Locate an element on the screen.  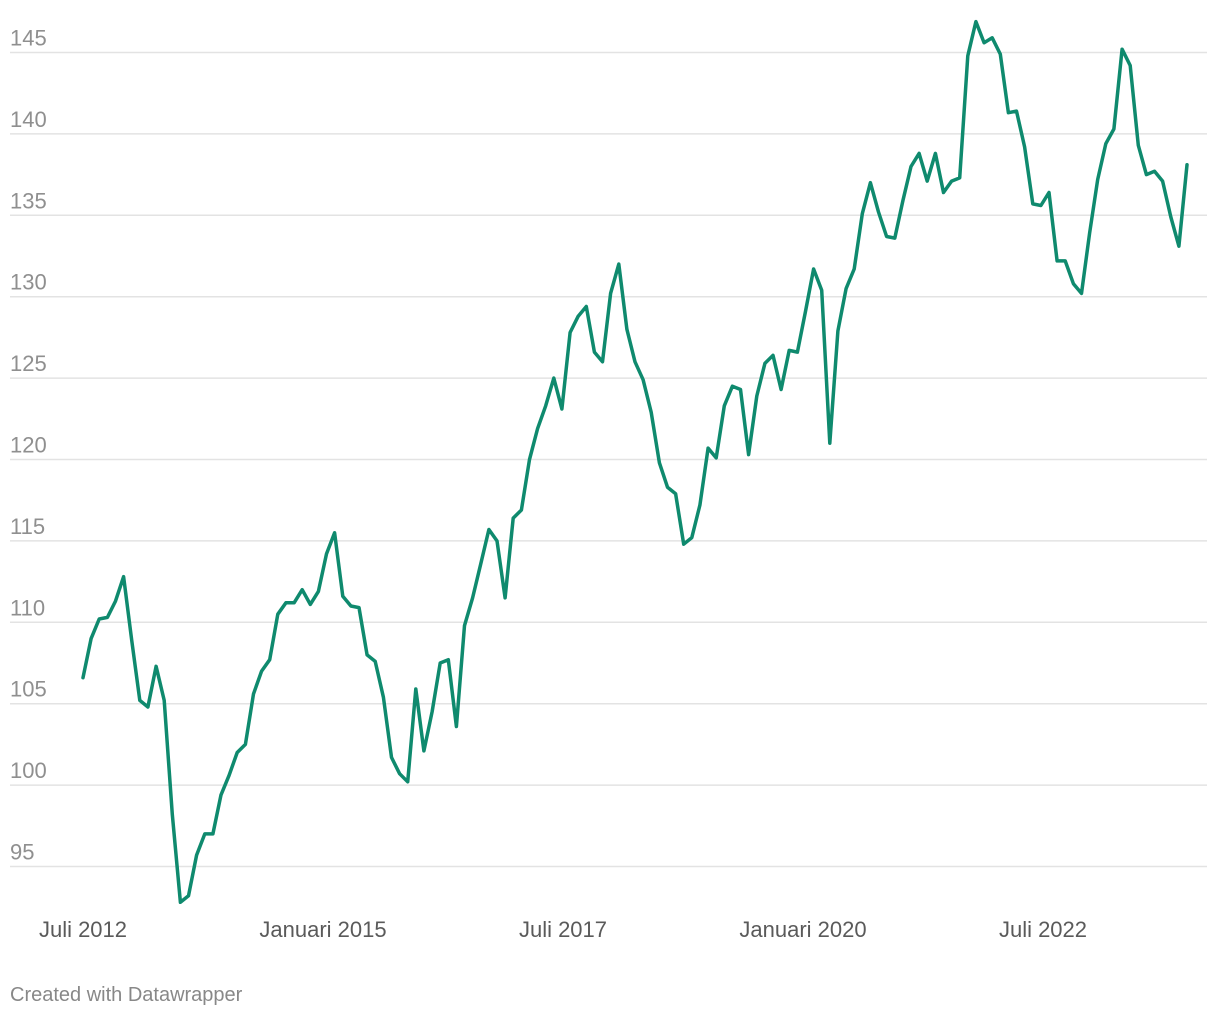
x-tick-label: Juli 2022 is located at coordinates (1043, 929).